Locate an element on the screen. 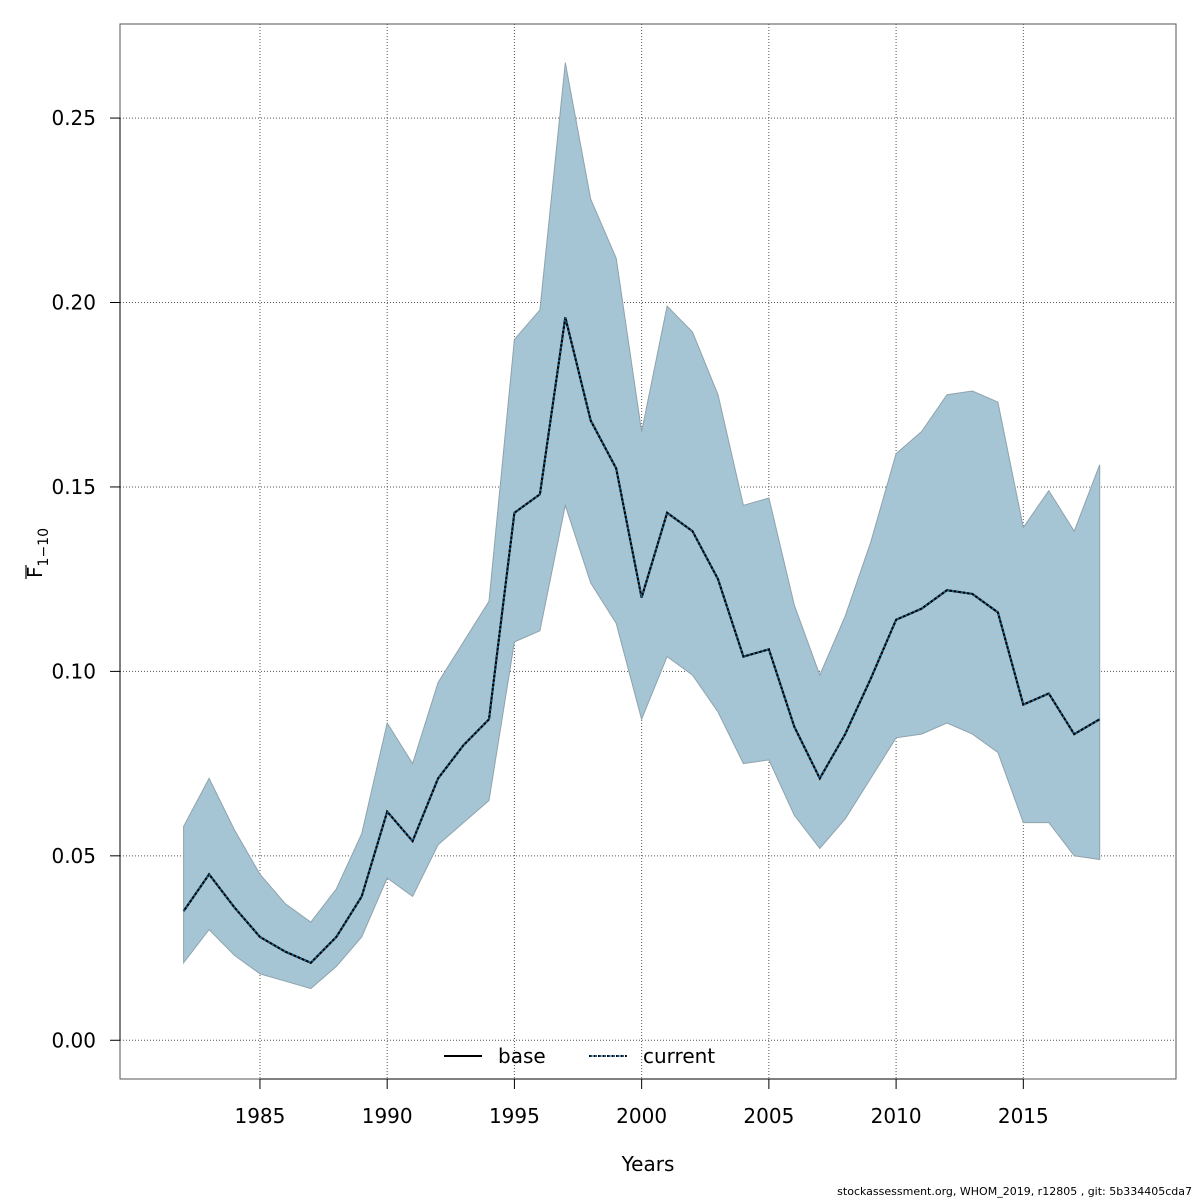  x-tick-label: 1990 is located at coordinates (387, 1116).